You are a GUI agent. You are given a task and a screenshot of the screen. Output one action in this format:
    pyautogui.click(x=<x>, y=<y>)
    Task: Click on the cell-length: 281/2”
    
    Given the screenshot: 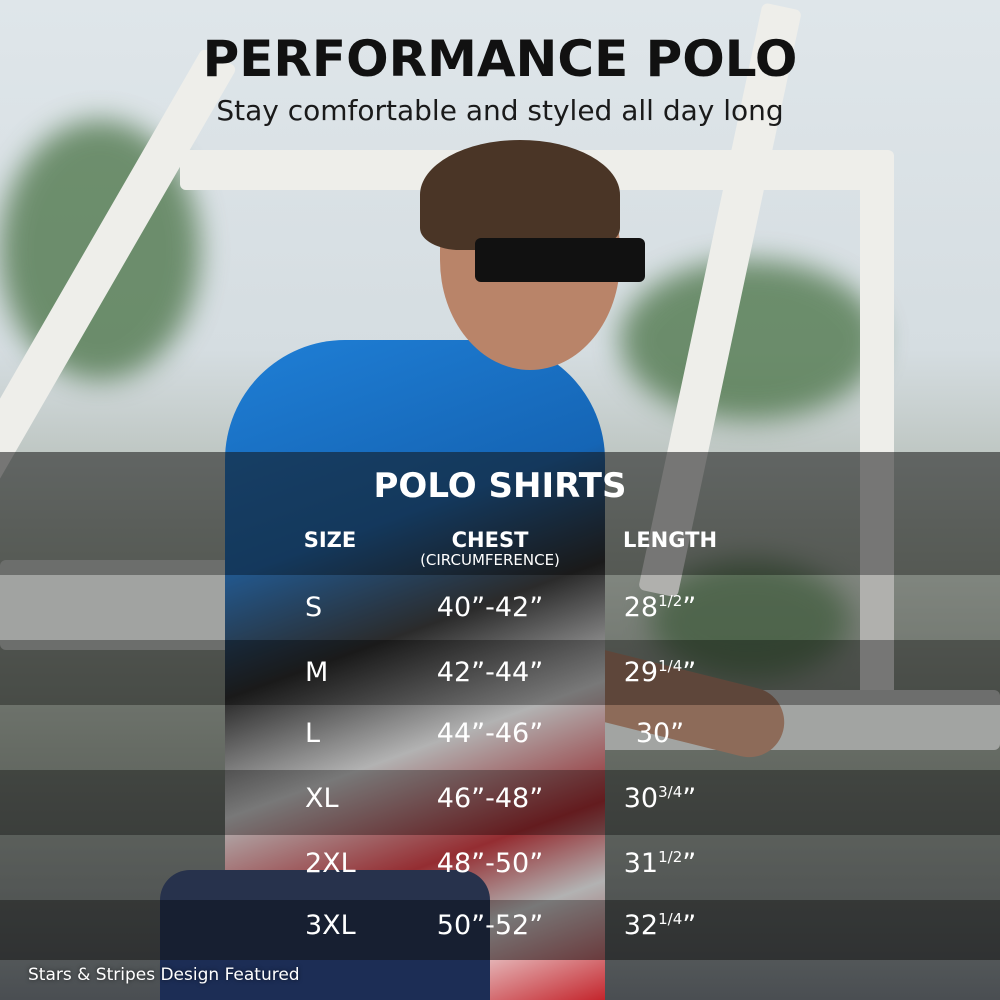 What is the action you would take?
    pyautogui.click(x=660, y=607)
    